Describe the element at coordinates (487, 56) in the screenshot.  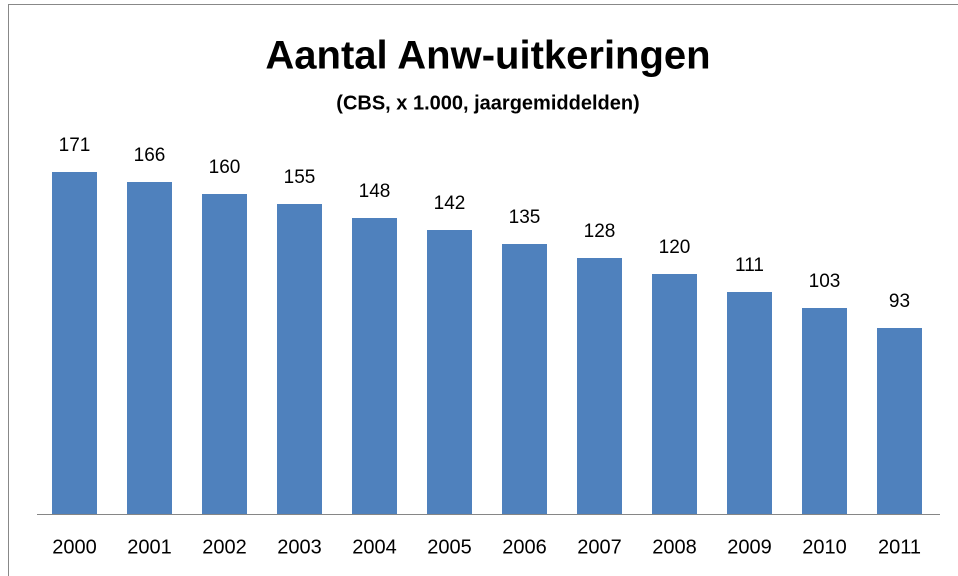
I see `chart-title: Aantal Anw-uitkeringen` at that location.